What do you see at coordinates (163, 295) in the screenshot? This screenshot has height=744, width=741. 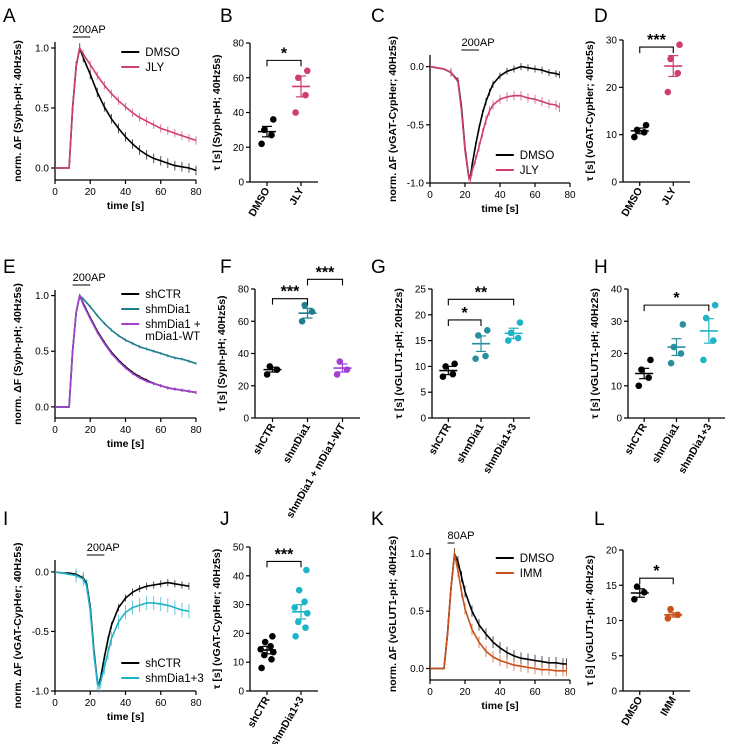 I see `legend-label: shCTR` at bounding box center [163, 295].